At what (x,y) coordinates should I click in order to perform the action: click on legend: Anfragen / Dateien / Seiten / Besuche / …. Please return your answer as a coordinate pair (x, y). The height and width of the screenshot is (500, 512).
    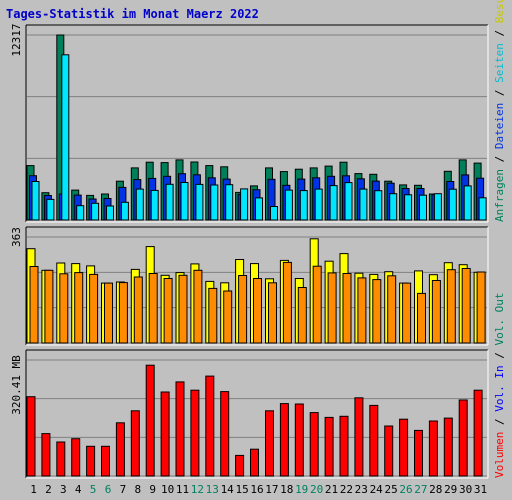
    Looking at the image, I should click on (499, 111).